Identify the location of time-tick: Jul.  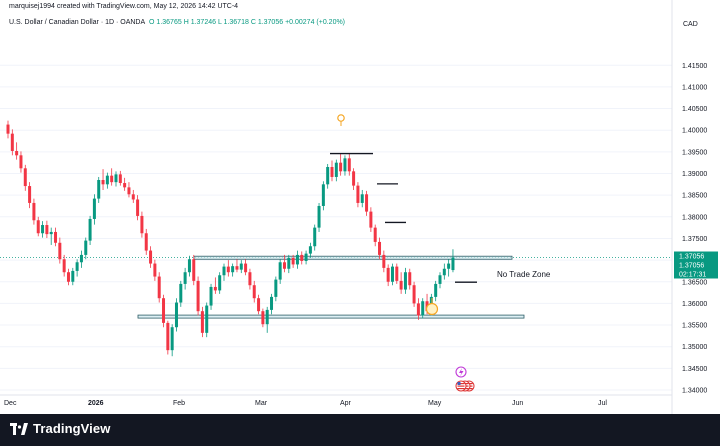
(602, 403).